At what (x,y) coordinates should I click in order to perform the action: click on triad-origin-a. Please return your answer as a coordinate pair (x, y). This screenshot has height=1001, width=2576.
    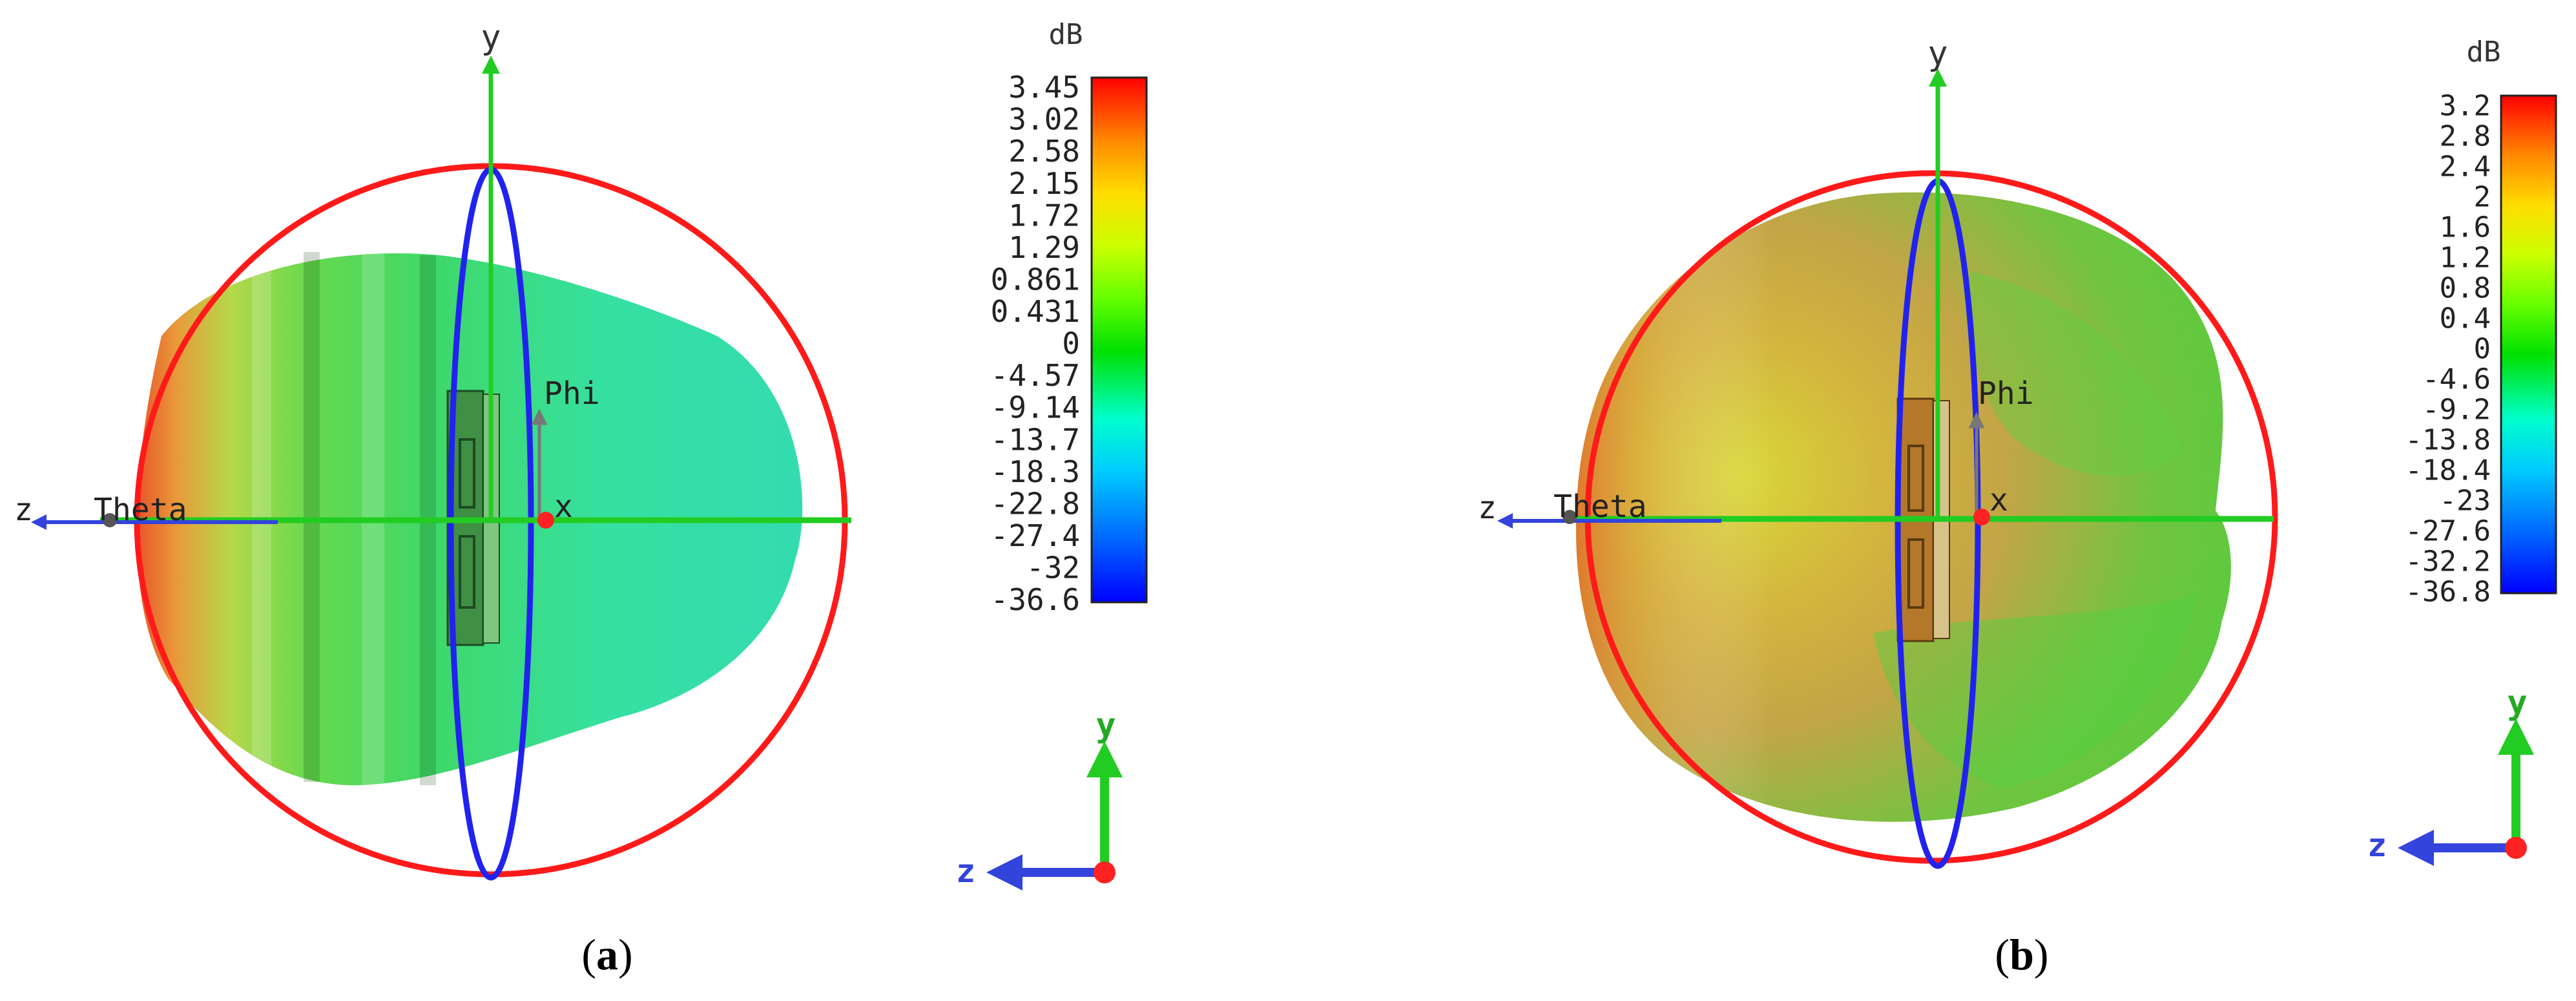
    Looking at the image, I should click on (1105, 872).